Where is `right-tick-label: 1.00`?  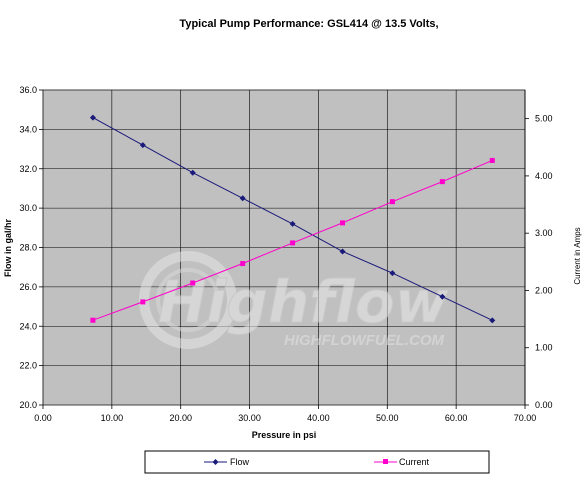
right-tick-label: 1.00 is located at coordinates (544, 348).